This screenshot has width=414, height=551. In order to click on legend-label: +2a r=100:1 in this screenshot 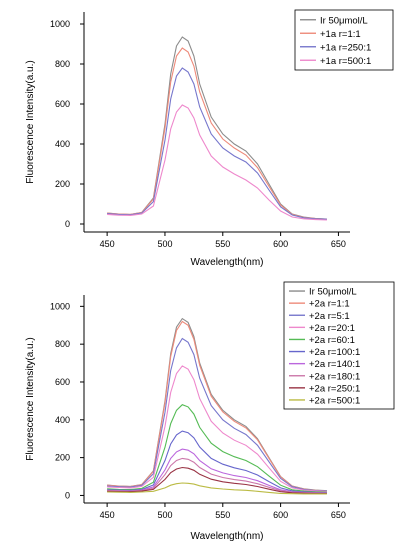, I will do `click(334, 352)`.